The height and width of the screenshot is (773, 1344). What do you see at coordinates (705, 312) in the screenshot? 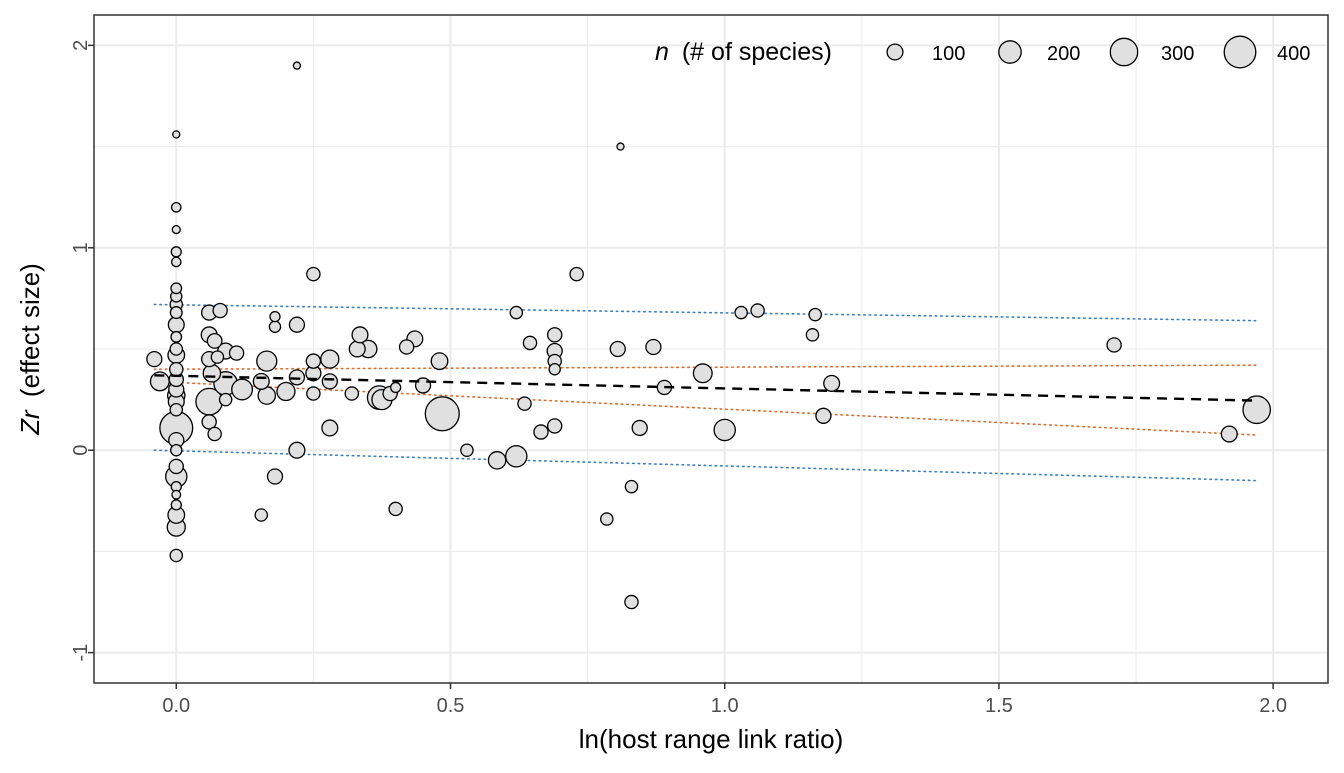
I see `prediction-interval-upper` at bounding box center [705, 312].